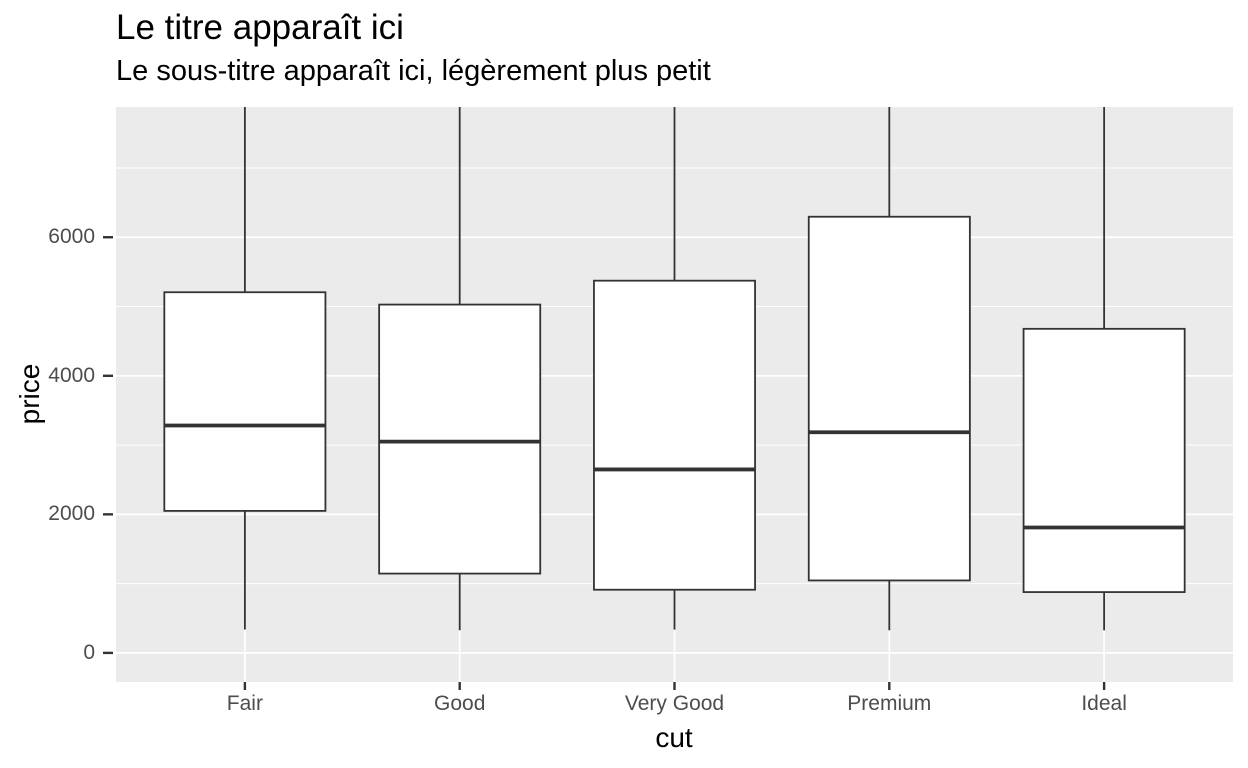  What do you see at coordinates (1104, 703) in the screenshot?
I see `x-tick-label-ideal: Ideal` at bounding box center [1104, 703].